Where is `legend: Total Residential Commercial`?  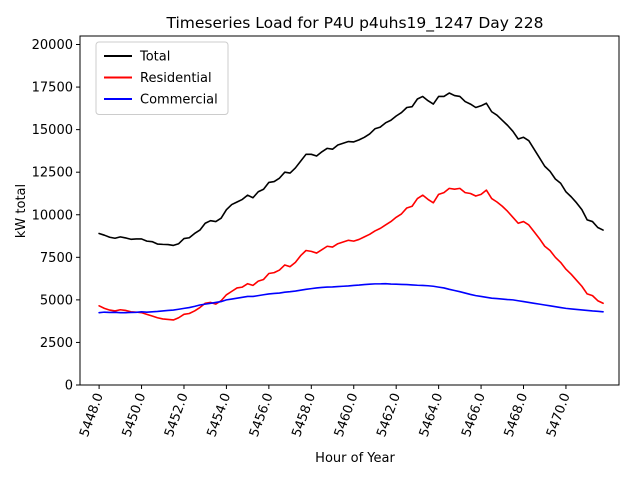
legend: Total Residential Commercial is located at coordinates (162, 78).